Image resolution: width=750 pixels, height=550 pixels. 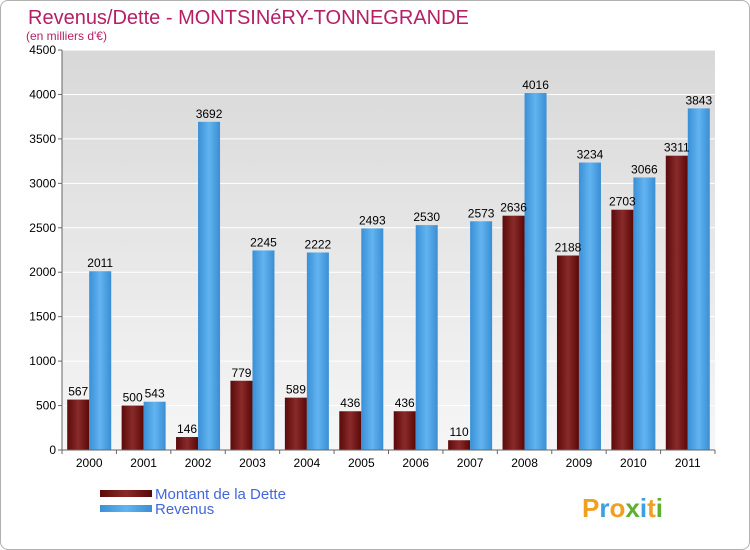 What do you see at coordinates (470, 463) in the screenshot?
I see `x-tick-label: 2007` at bounding box center [470, 463].